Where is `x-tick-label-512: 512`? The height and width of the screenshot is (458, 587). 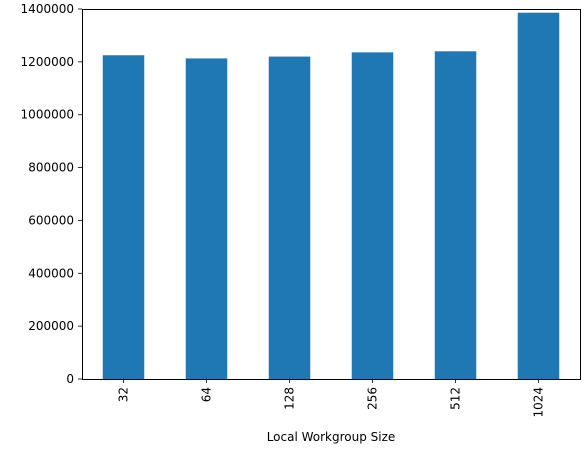 x-tick-label-512: 512 is located at coordinates (456, 398).